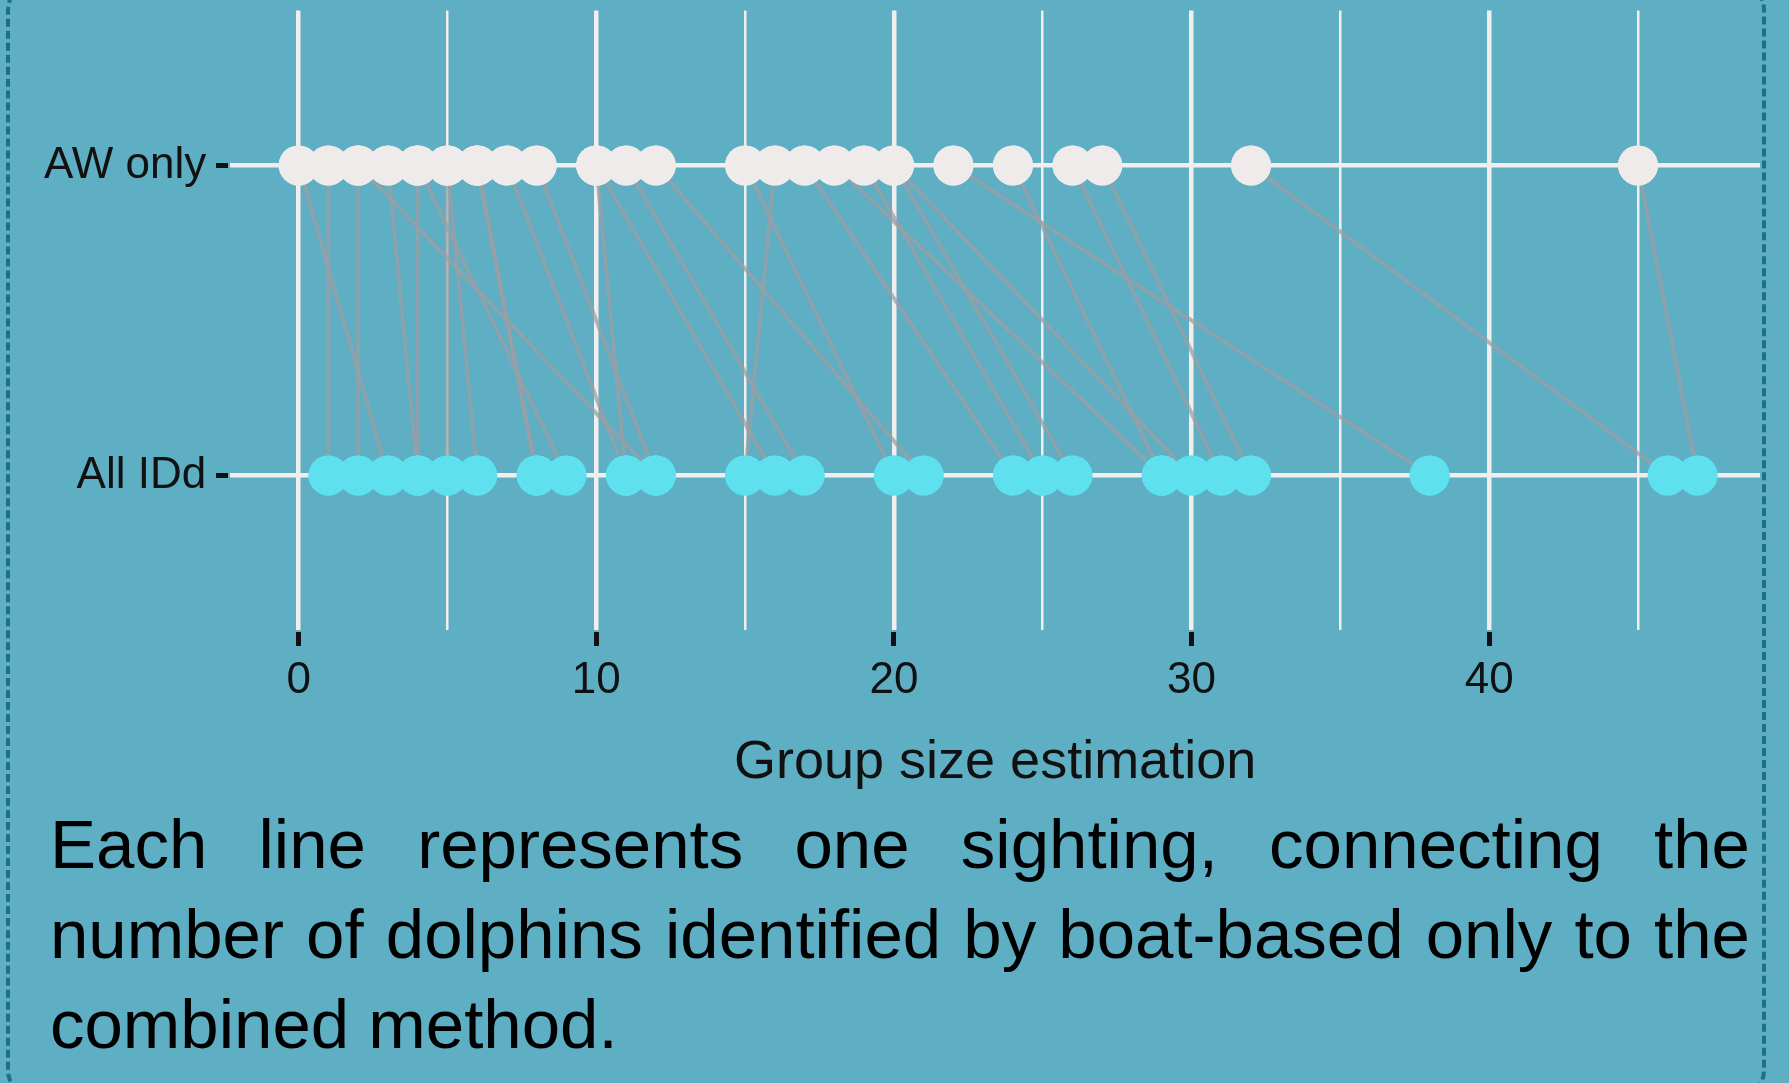 The height and width of the screenshot is (1083, 1789). Describe the element at coordinates (298, 677) in the screenshot. I see `x-tick-label: 0` at that location.